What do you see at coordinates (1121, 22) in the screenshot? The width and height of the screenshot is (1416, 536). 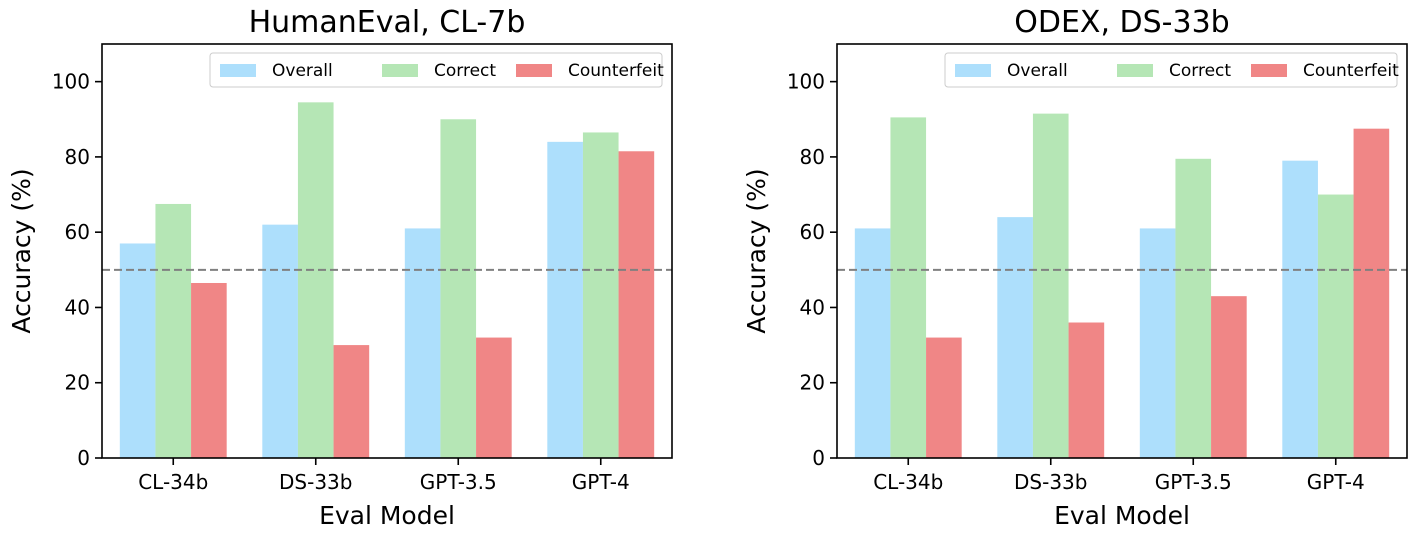 I see `chart-title: ODEX, DS-33b` at bounding box center [1121, 22].